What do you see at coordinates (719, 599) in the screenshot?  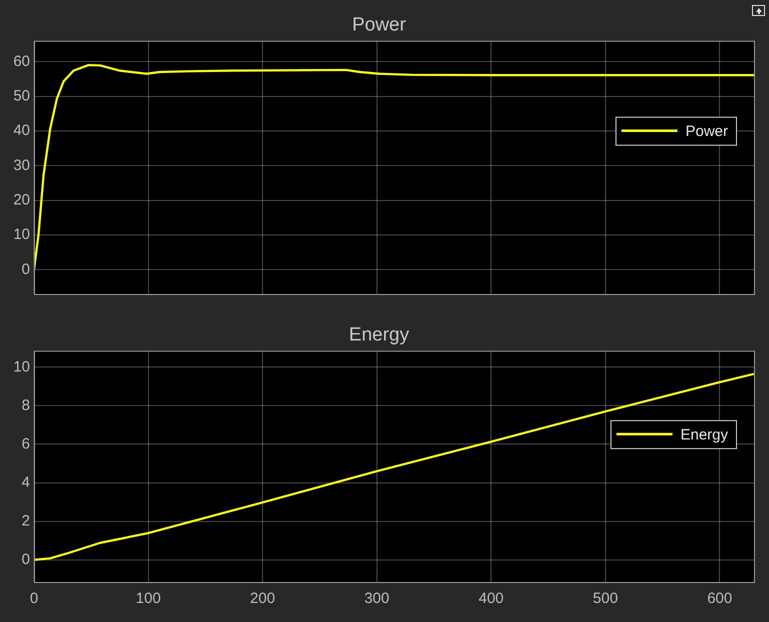 I see `x-tick-label: 600` at bounding box center [719, 599].